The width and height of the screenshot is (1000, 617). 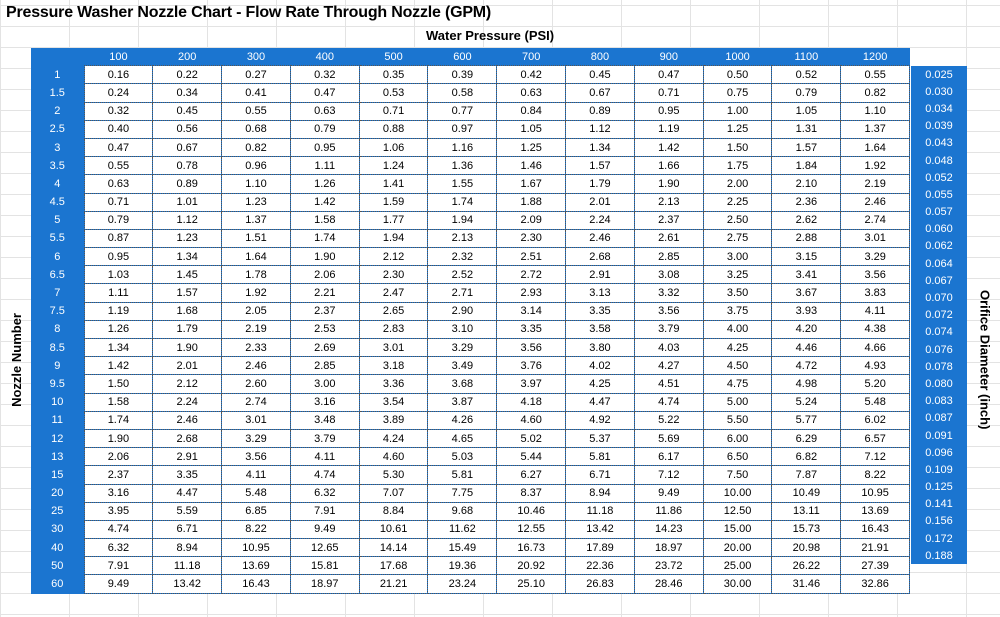 I want to click on orifice-diameter-cell: 0.070, so click(x=938, y=298).